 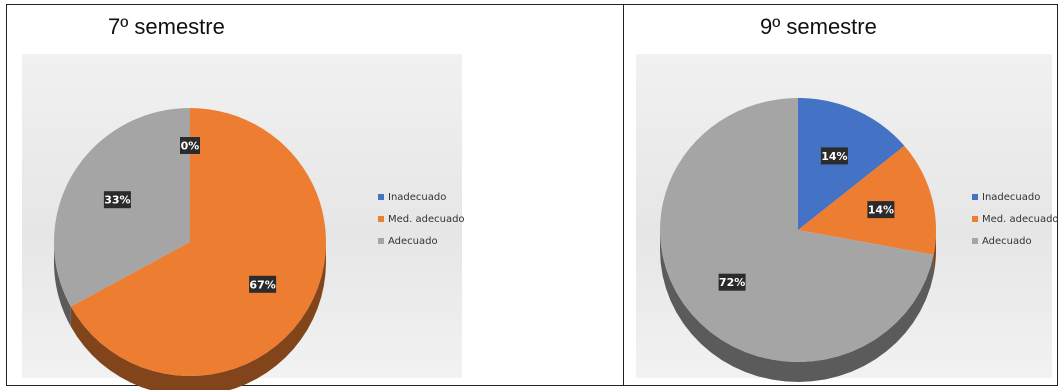 What do you see at coordinates (851, 164) in the screenshot?
I see `pie-slice-inadecuado` at bounding box center [851, 164].